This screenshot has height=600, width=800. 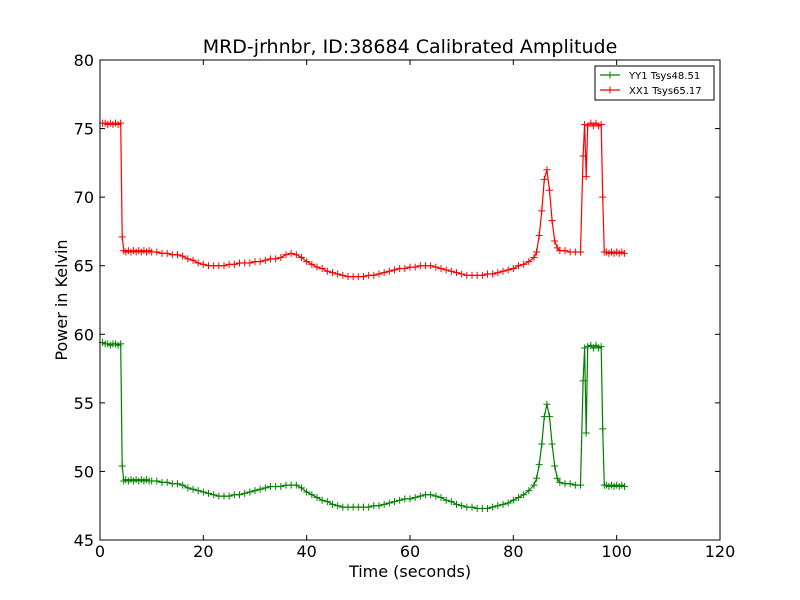 What do you see at coordinates (84, 129) in the screenshot?
I see `y-tick-label-6: 75` at bounding box center [84, 129].